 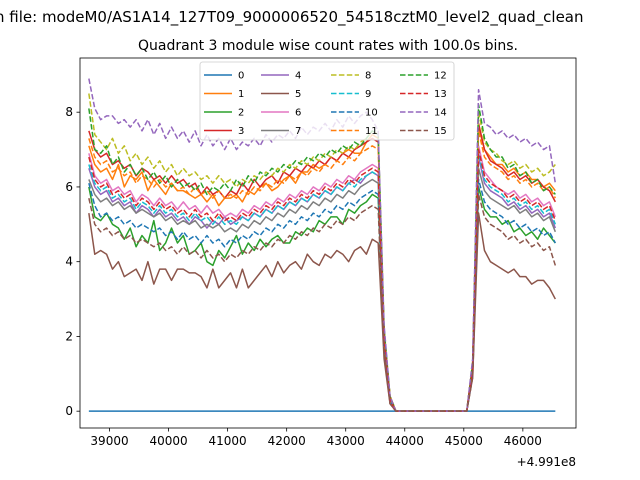 I want to click on x-axis: 39000 40000 41000 42000 43000 44000 45000 46000, so click(x=316, y=438).